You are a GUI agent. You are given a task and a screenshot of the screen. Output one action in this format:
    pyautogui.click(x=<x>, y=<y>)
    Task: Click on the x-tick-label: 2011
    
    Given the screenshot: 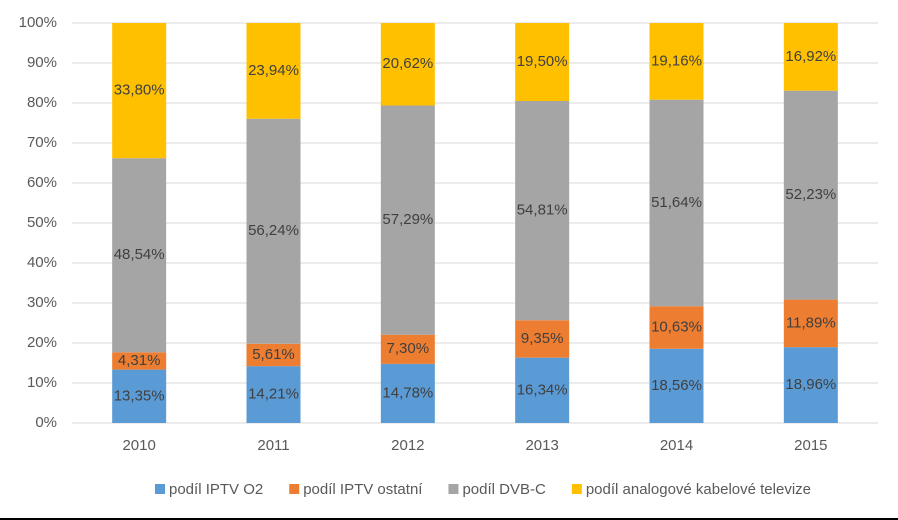 What is the action you would take?
    pyautogui.click(x=273, y=445)
    